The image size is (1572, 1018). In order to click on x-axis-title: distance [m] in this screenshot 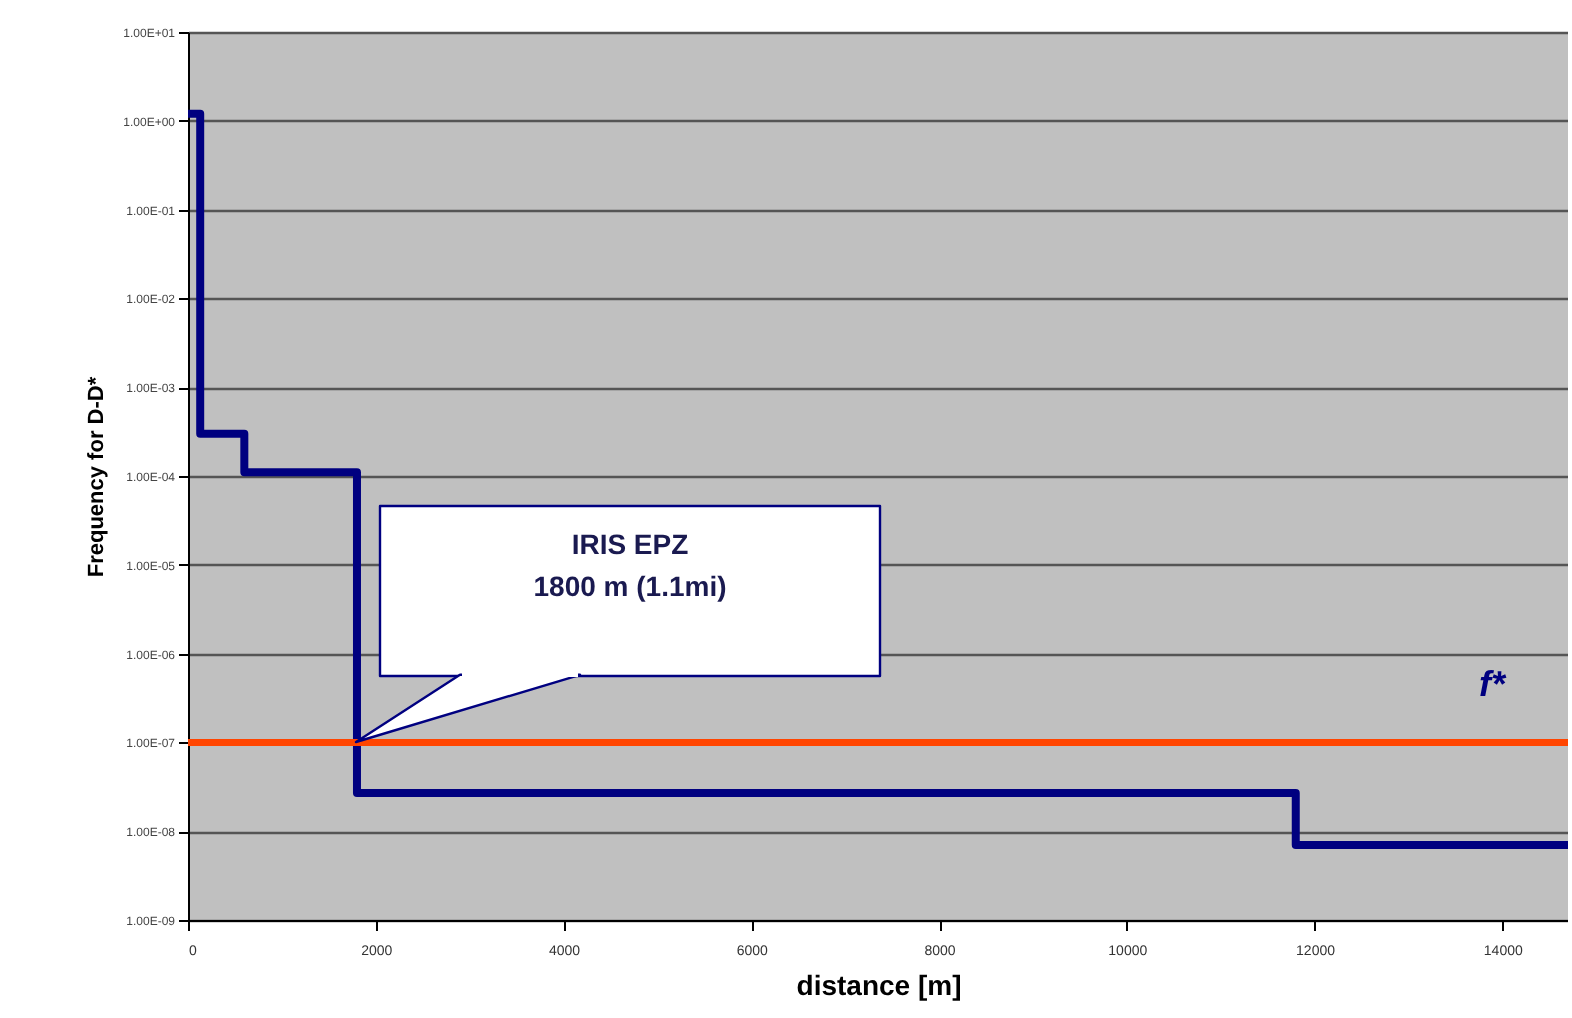, I will do `click(879, 985)`.